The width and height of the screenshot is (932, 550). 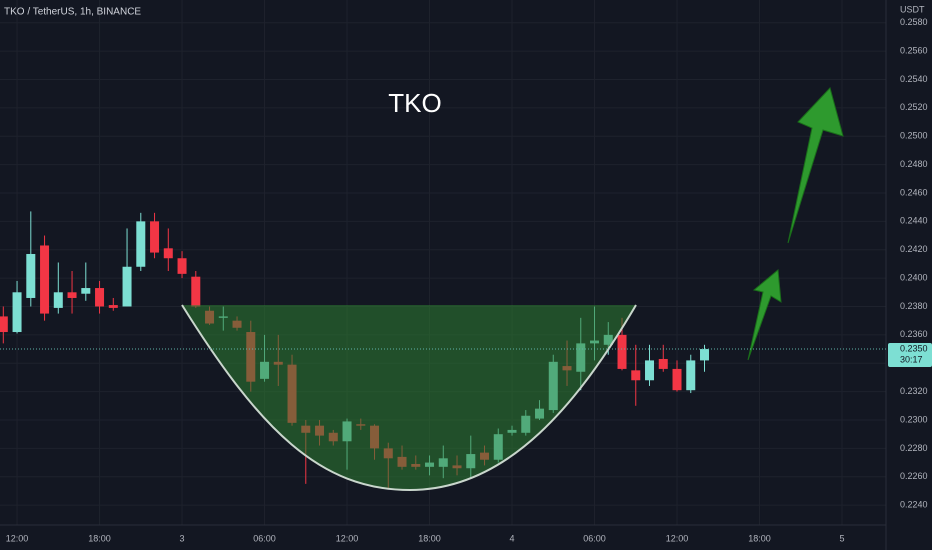 What do you see at coordinates (914, 249) in the screenshot?
I see `y-tick-label: 0.2420` at bounding box center [914, 249].